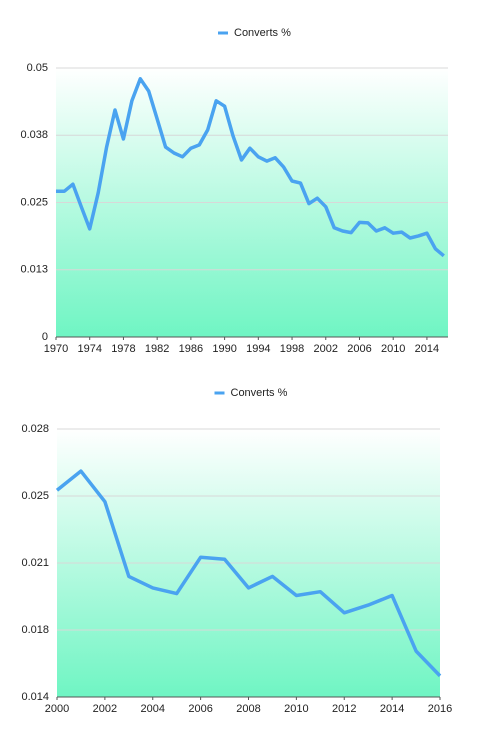 Image resolution: width=491 pixels, height=750 pixels. Describe the element at coordinates (57, 709) in the screenshot. I see `x-tick-label: 2000` at that location.